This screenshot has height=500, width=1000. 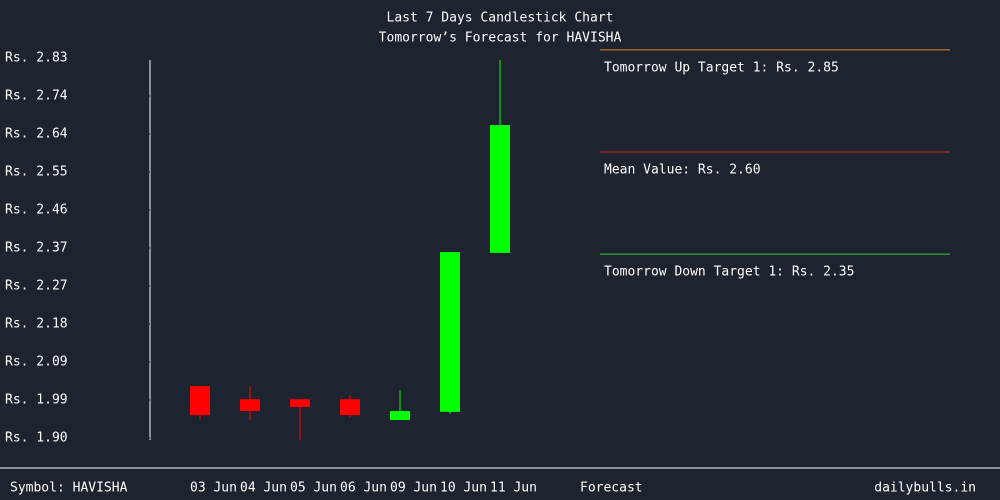 What do you see at coordinates (36, 210) in the screenshot?
I see `y-tick-label: Rs. 2.46` at bounding box center [36, 210].